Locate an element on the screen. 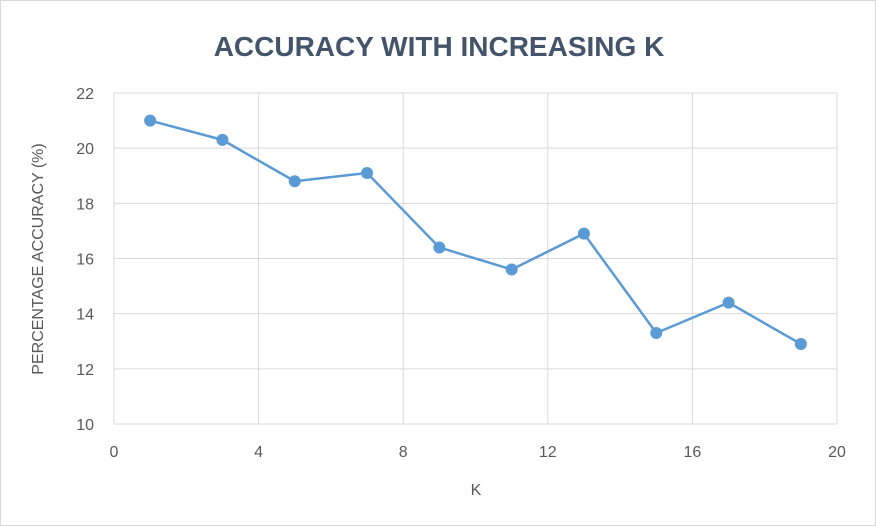 The height and width of the screenshot is (527, 876). y-axis-title: PERCENTAGE ACCURACY (%) is located at coordinates (38, 258).